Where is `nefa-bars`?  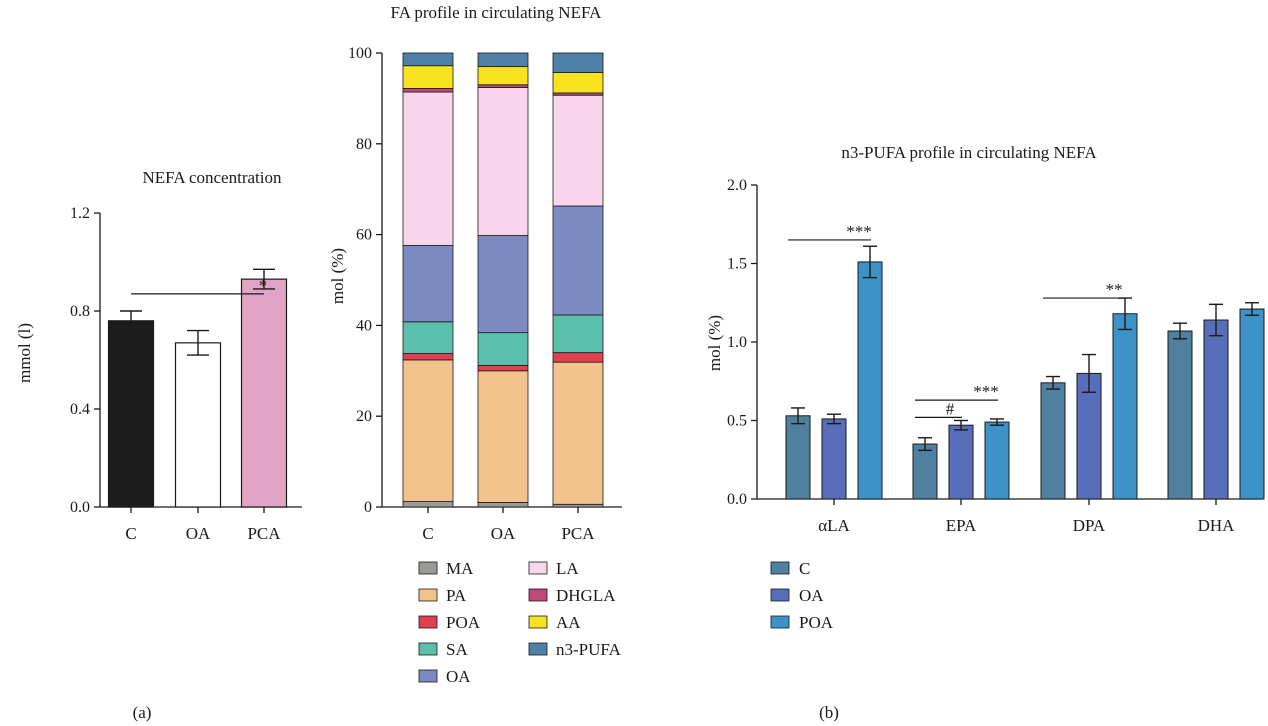 nefa-bars is located at coordinates (197, 388).